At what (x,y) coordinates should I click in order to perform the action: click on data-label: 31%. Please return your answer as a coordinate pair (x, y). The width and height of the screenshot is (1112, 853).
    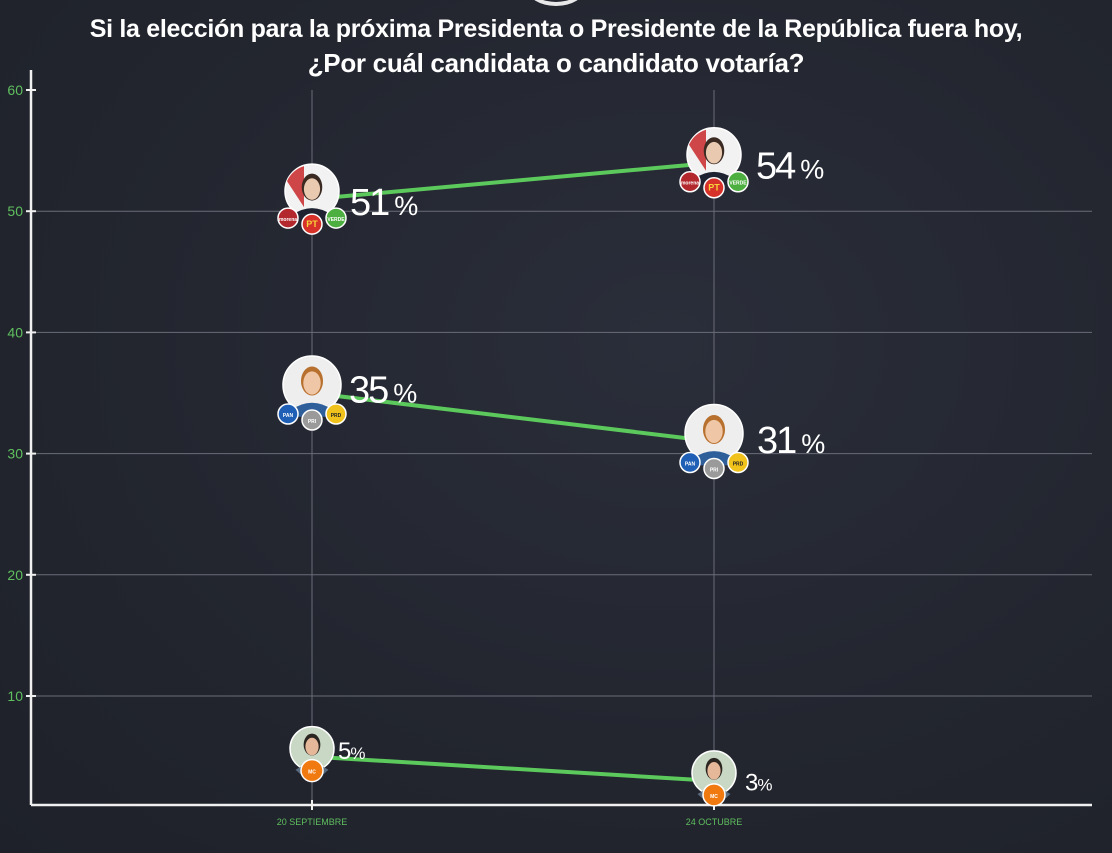
    Looking at the image, I should click on (791, 441).